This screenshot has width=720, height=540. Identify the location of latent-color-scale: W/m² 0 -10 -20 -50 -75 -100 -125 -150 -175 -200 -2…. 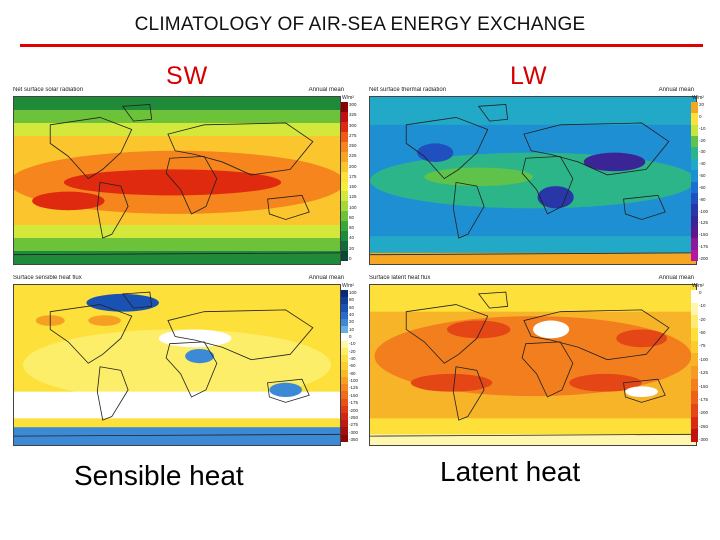
(701, 363).